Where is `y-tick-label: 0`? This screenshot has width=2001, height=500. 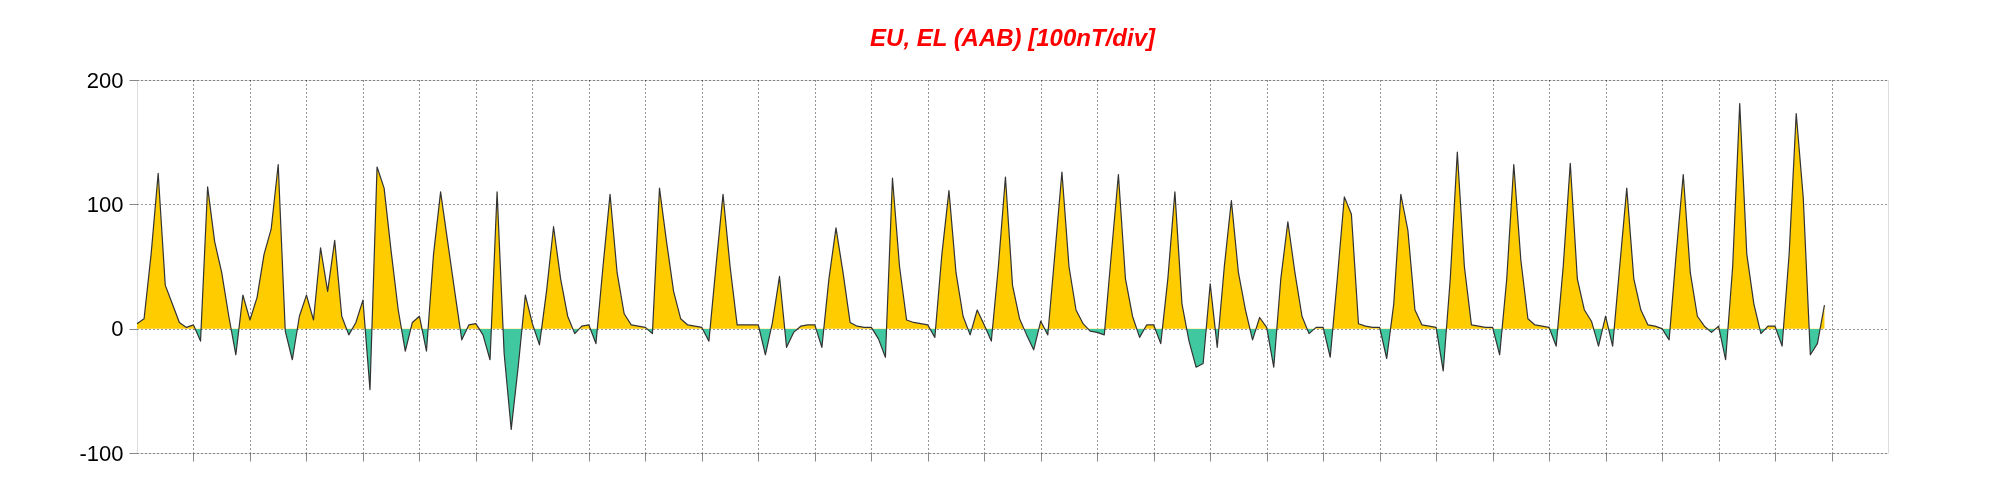
y-tick-label: 0 is located at coordinates (117, 329).